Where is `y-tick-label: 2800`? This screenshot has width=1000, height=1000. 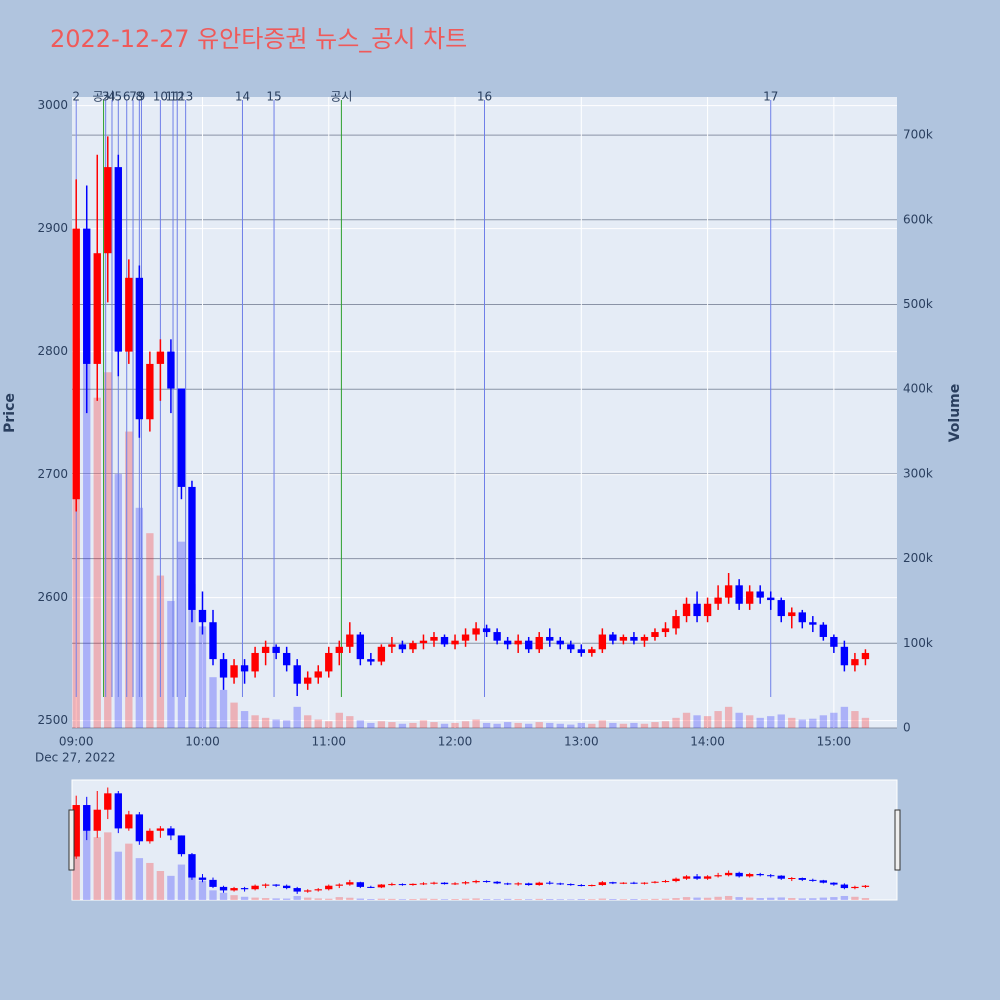 y-tick-label: 2800 is located at coordinates (52, 351).